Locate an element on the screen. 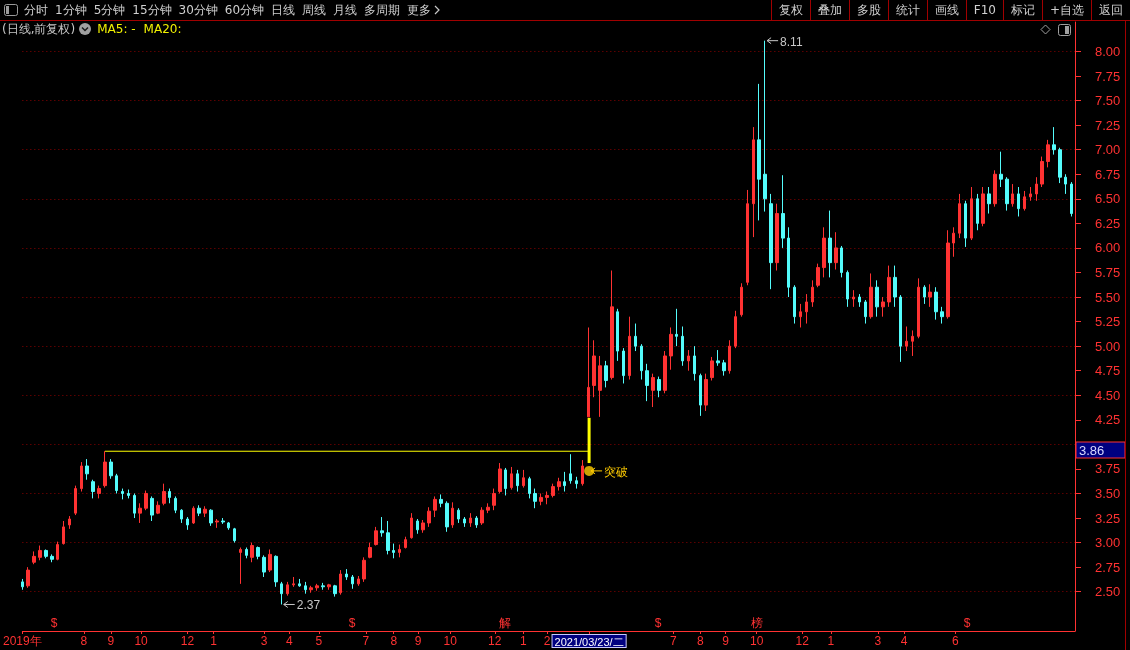 The width and height of the screenshot is (1130, 650). text: 更多 is located at coordinates (419, 10).